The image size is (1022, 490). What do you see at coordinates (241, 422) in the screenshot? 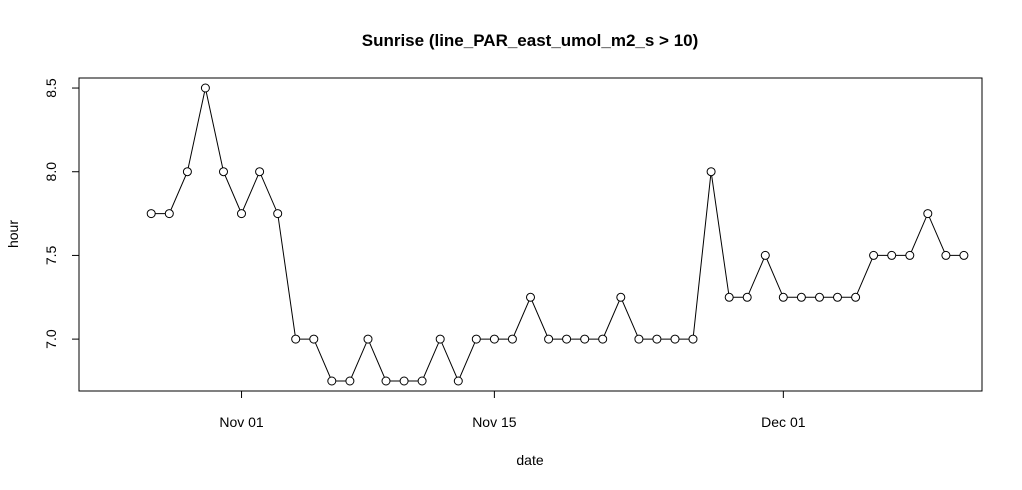
I see `x-tick-label: Nov 01` at bounding box center [241, 422].